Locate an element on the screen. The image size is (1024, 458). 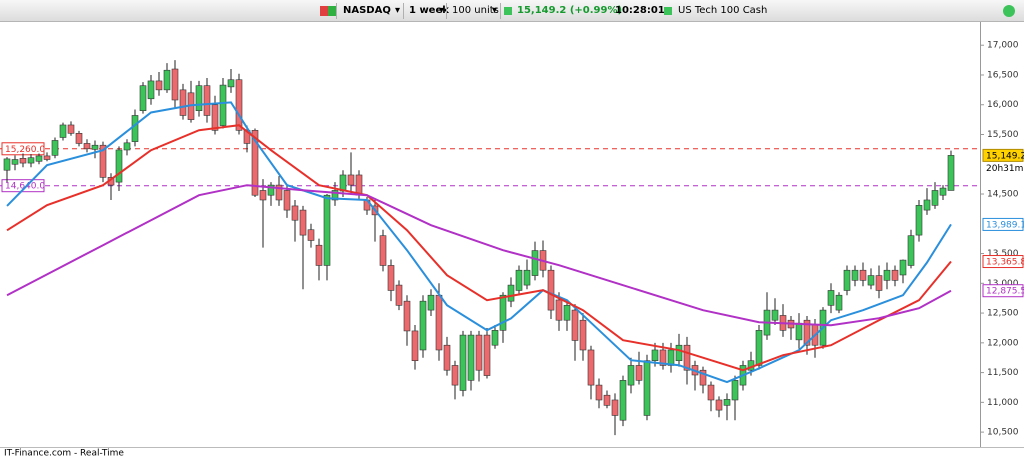
instrument-icon is located at coordinates (668, 11).